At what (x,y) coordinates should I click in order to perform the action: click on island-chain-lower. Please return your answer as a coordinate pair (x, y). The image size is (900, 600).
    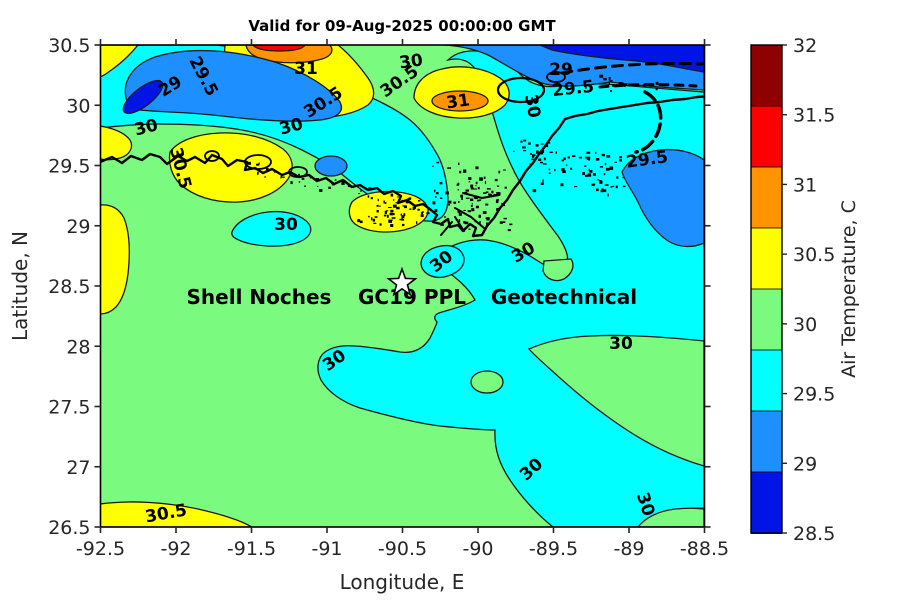
    Looking at the image, I should click on (648, 86).